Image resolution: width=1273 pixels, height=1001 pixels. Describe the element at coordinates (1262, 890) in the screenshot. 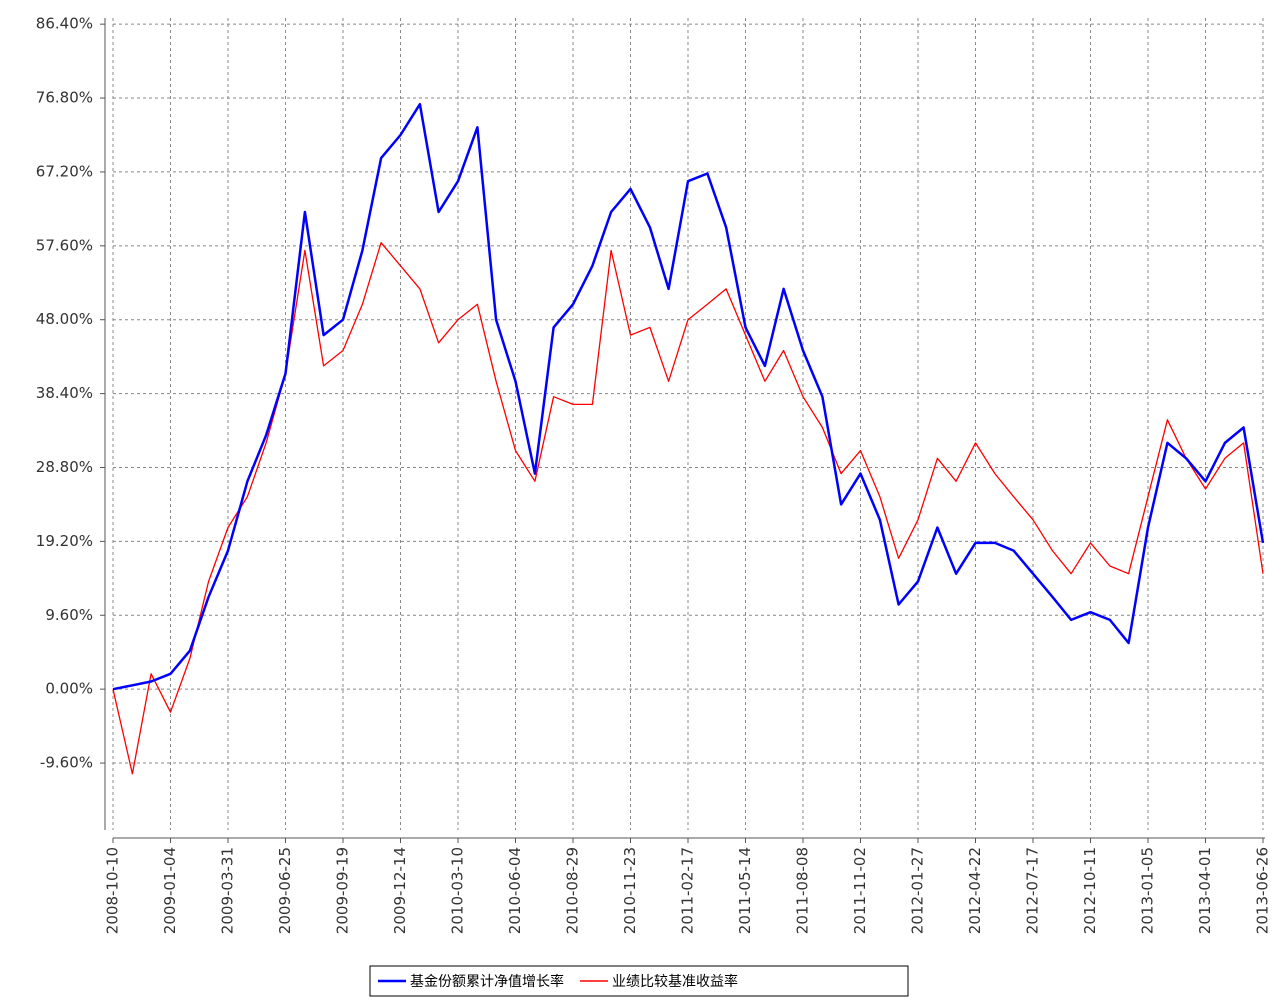

I see `x-tick-label: 2013-06-26` at that location.